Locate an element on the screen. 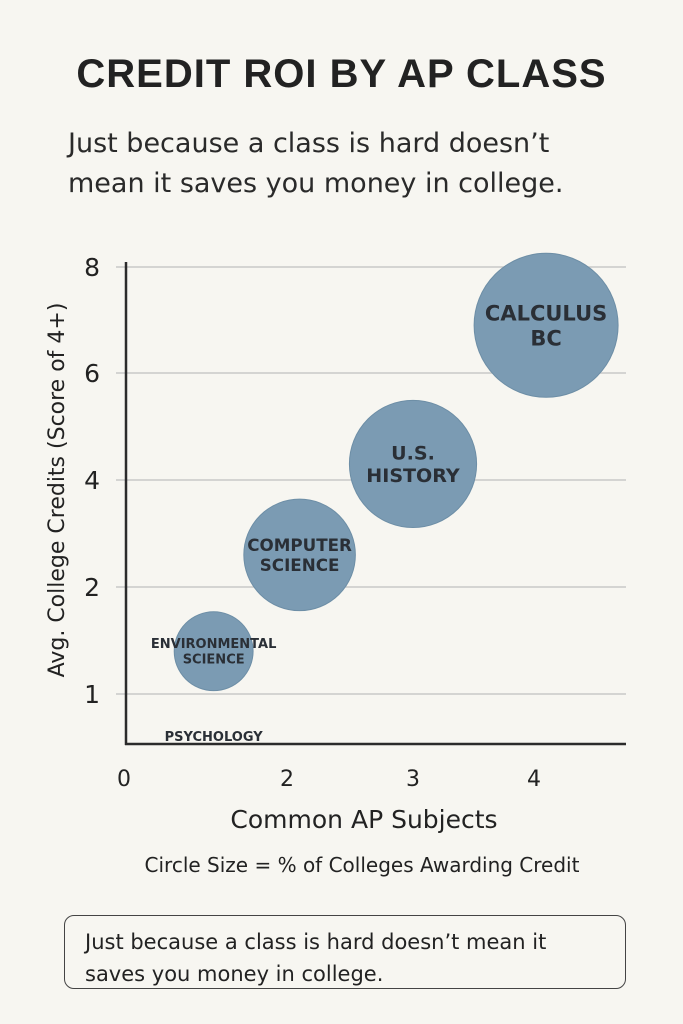  chart-title: CREDIT ROI BY AP CLASS is located at coordinates (341, 74).